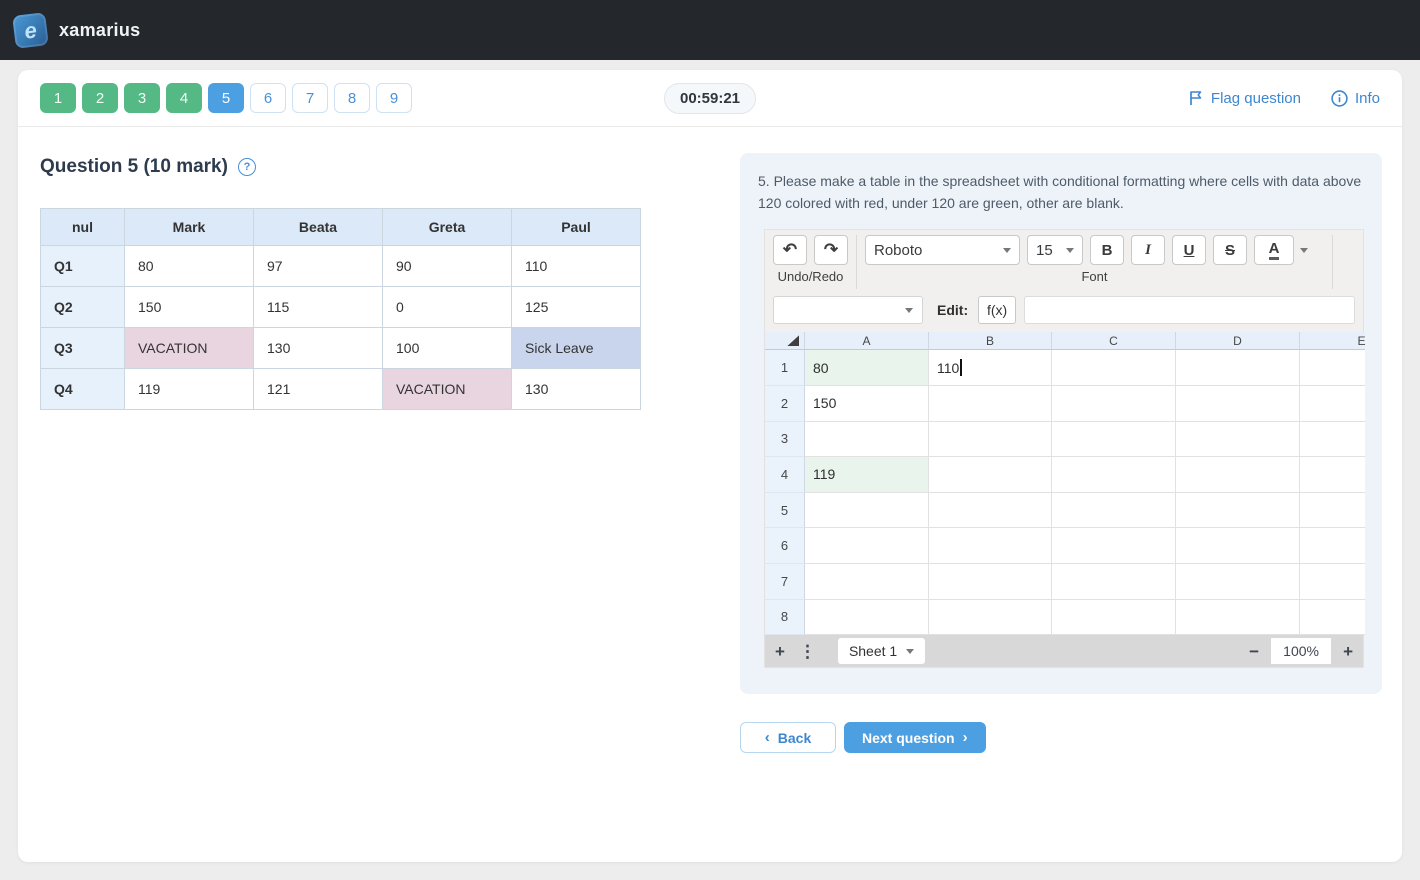 The width and height of the screenshot is (1420, 880). I want to click on sheet-cell-E2, so click(1332, 403).